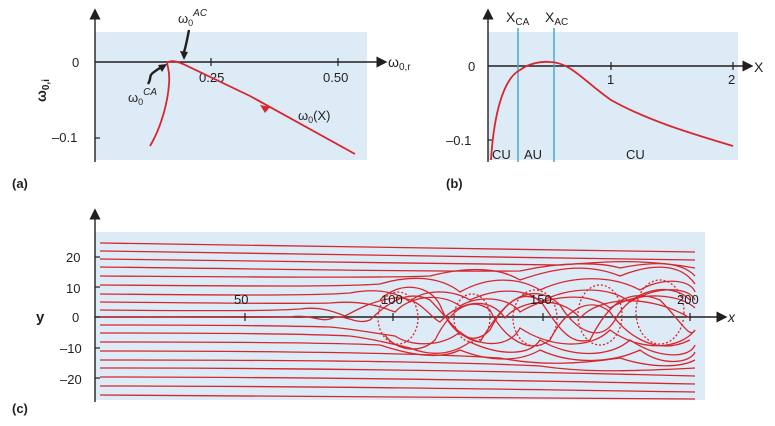 The image size is (775, 426). What do you see at coordinates (265, 109) in the screenshot?
I see `curve-direction-arrow` at bounding box center [265, 109].